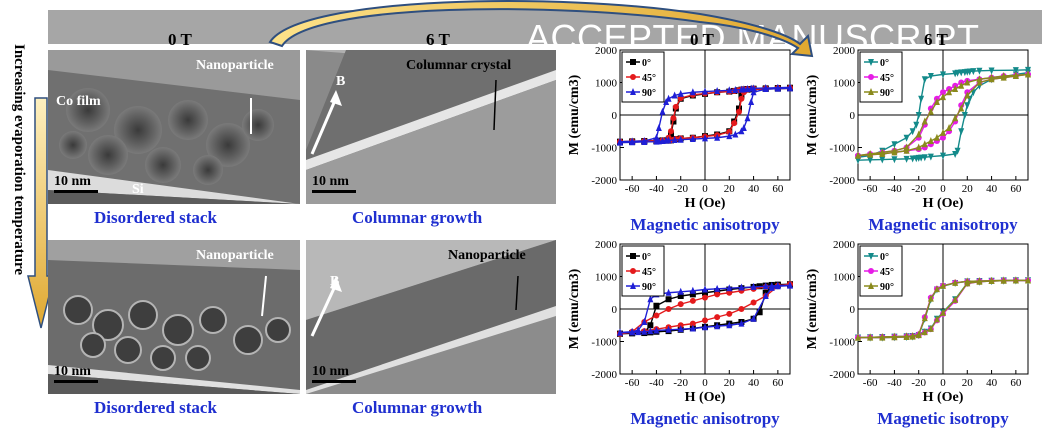 The width and height of the screenshot is (1042, 439). What do you see at coordinates (705, 308) in the screenshot?
I see `series-90°` at bounding box center [705, 308].